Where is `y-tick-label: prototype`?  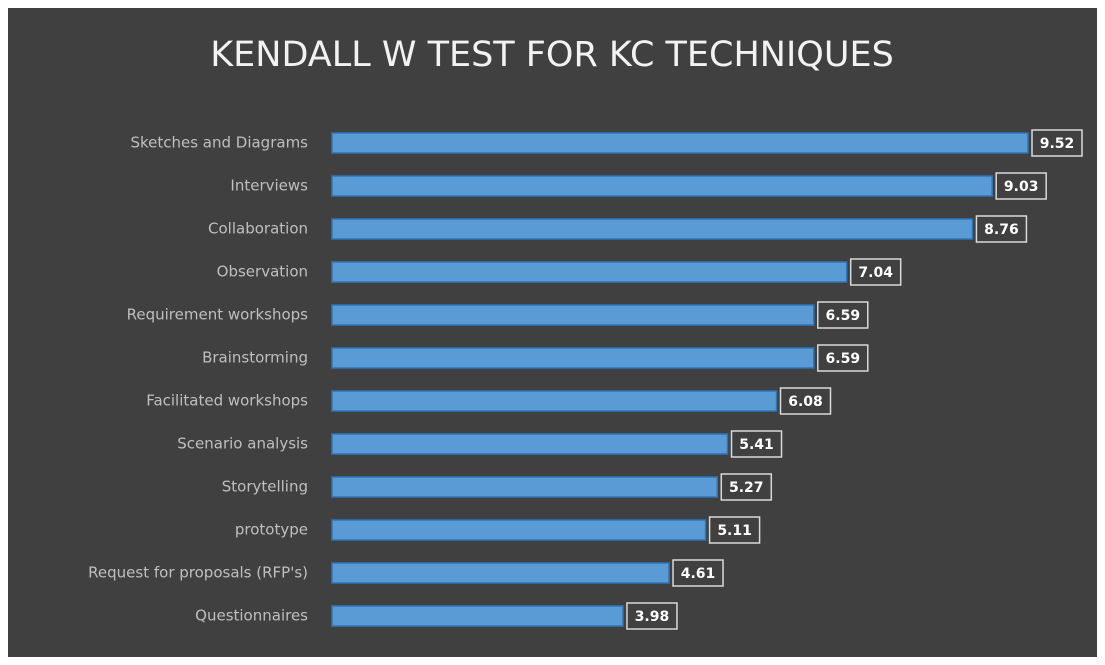
y-tick-label: prototype is located at coordinates (271, 530).